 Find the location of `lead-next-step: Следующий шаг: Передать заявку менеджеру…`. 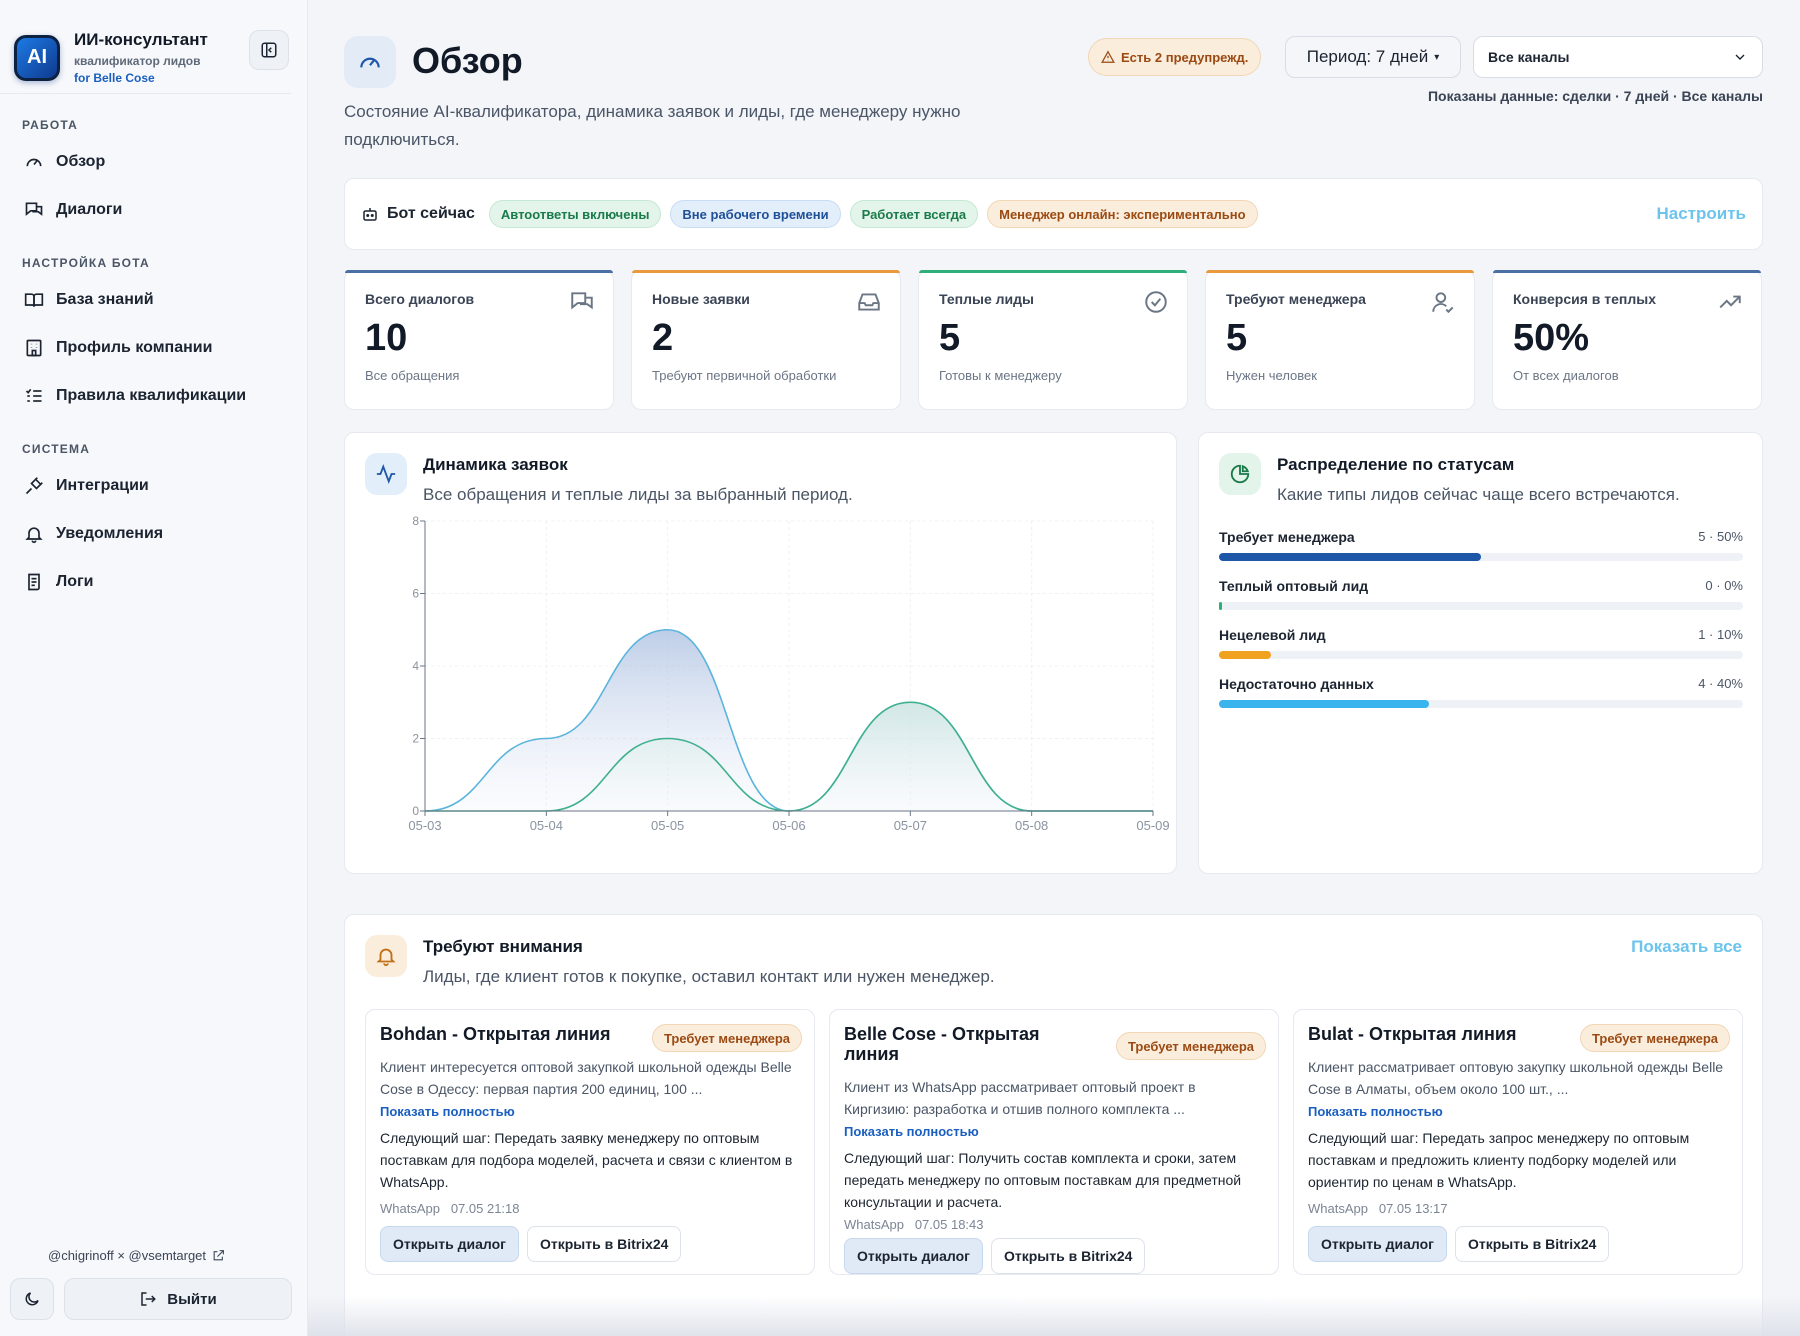

lead-next-step: Следующий шаг: Передать заявку менеджеру… is located at coordinates (586, 1160).